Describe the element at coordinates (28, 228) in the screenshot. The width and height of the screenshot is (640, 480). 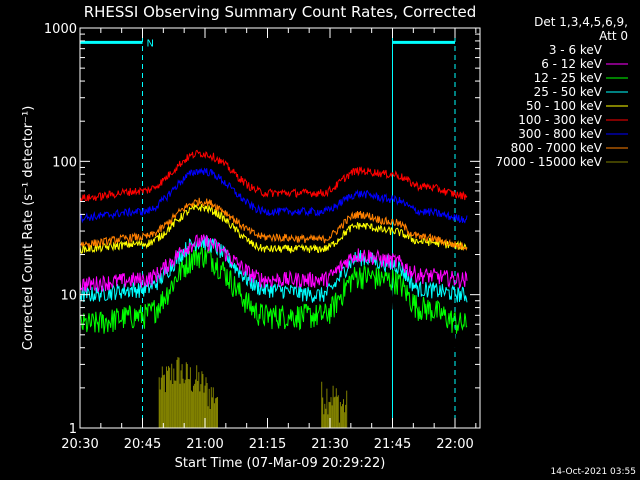
I see `y-axis-label: Corrected Count Rate (s⁻¹ detector⁻¹)` at that location.